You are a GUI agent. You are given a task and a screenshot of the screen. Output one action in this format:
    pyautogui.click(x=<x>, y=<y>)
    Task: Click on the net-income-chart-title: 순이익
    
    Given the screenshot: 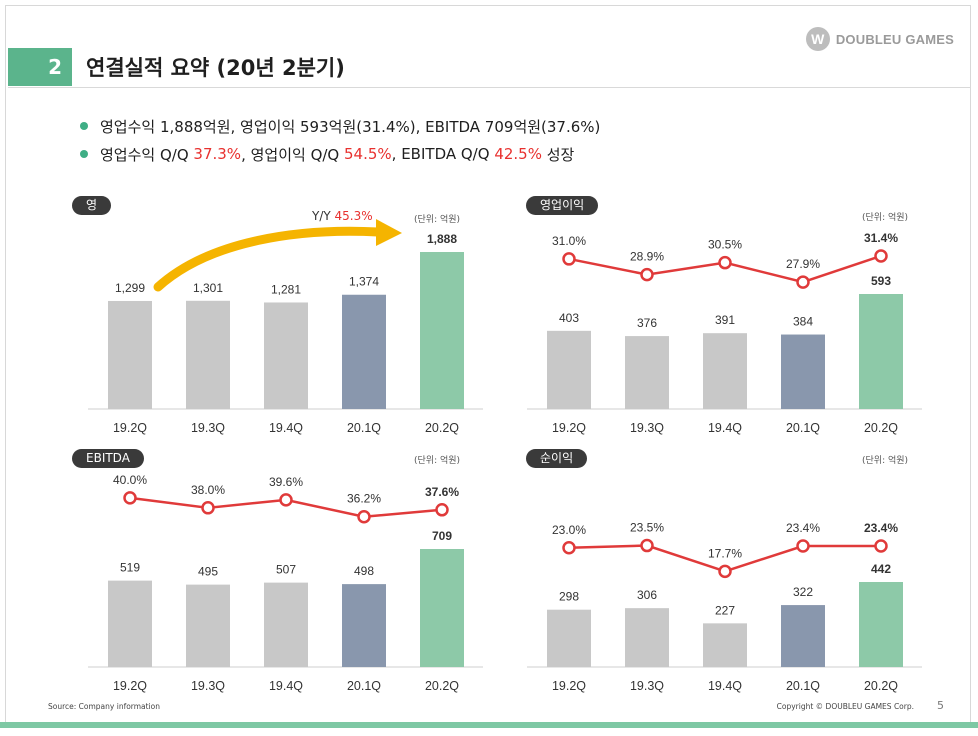 What is the action you would take?
    pyautogui.click(x=557, y=458)
    